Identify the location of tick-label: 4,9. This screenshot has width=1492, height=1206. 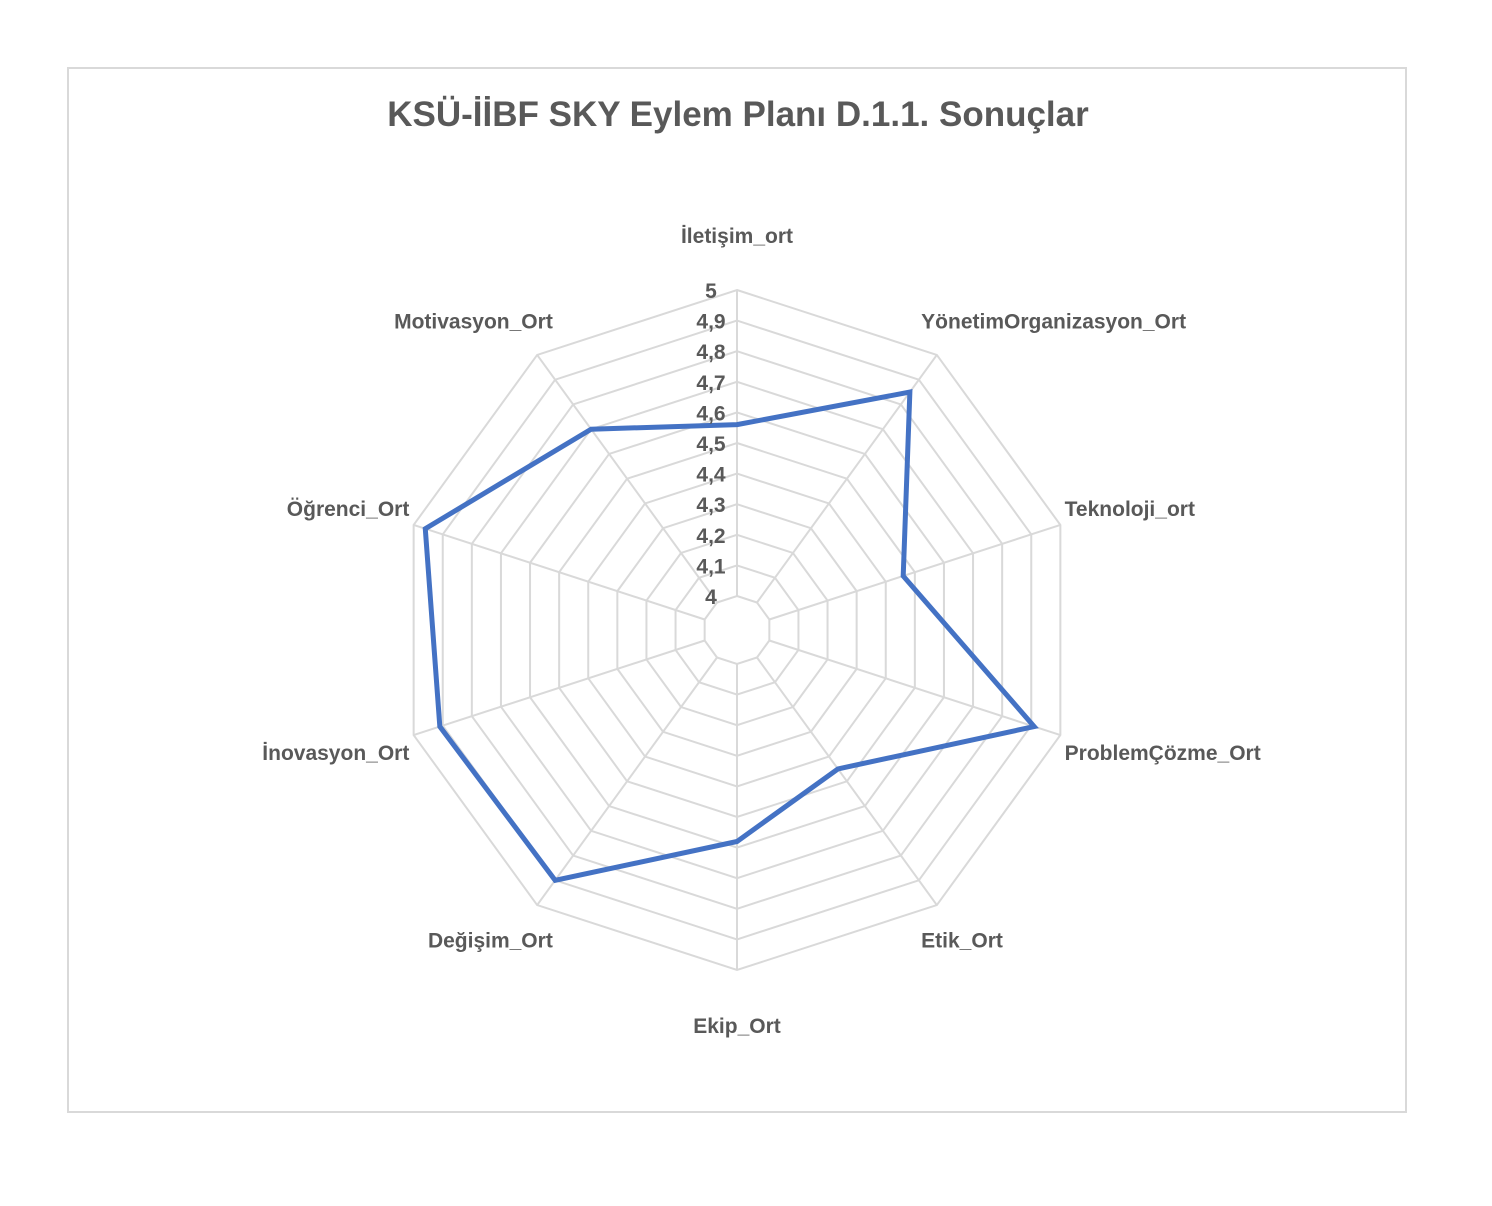
(710, 322).